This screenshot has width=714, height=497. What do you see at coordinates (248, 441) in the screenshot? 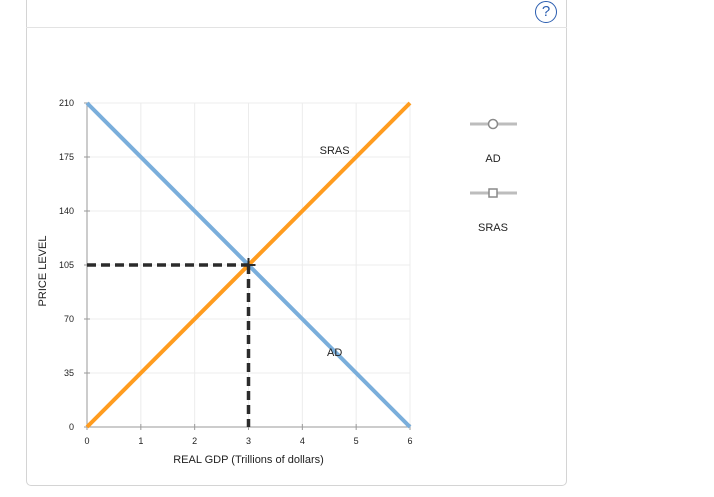
I see `x-tick-label-3: 3` at bounding box center [248, 441].